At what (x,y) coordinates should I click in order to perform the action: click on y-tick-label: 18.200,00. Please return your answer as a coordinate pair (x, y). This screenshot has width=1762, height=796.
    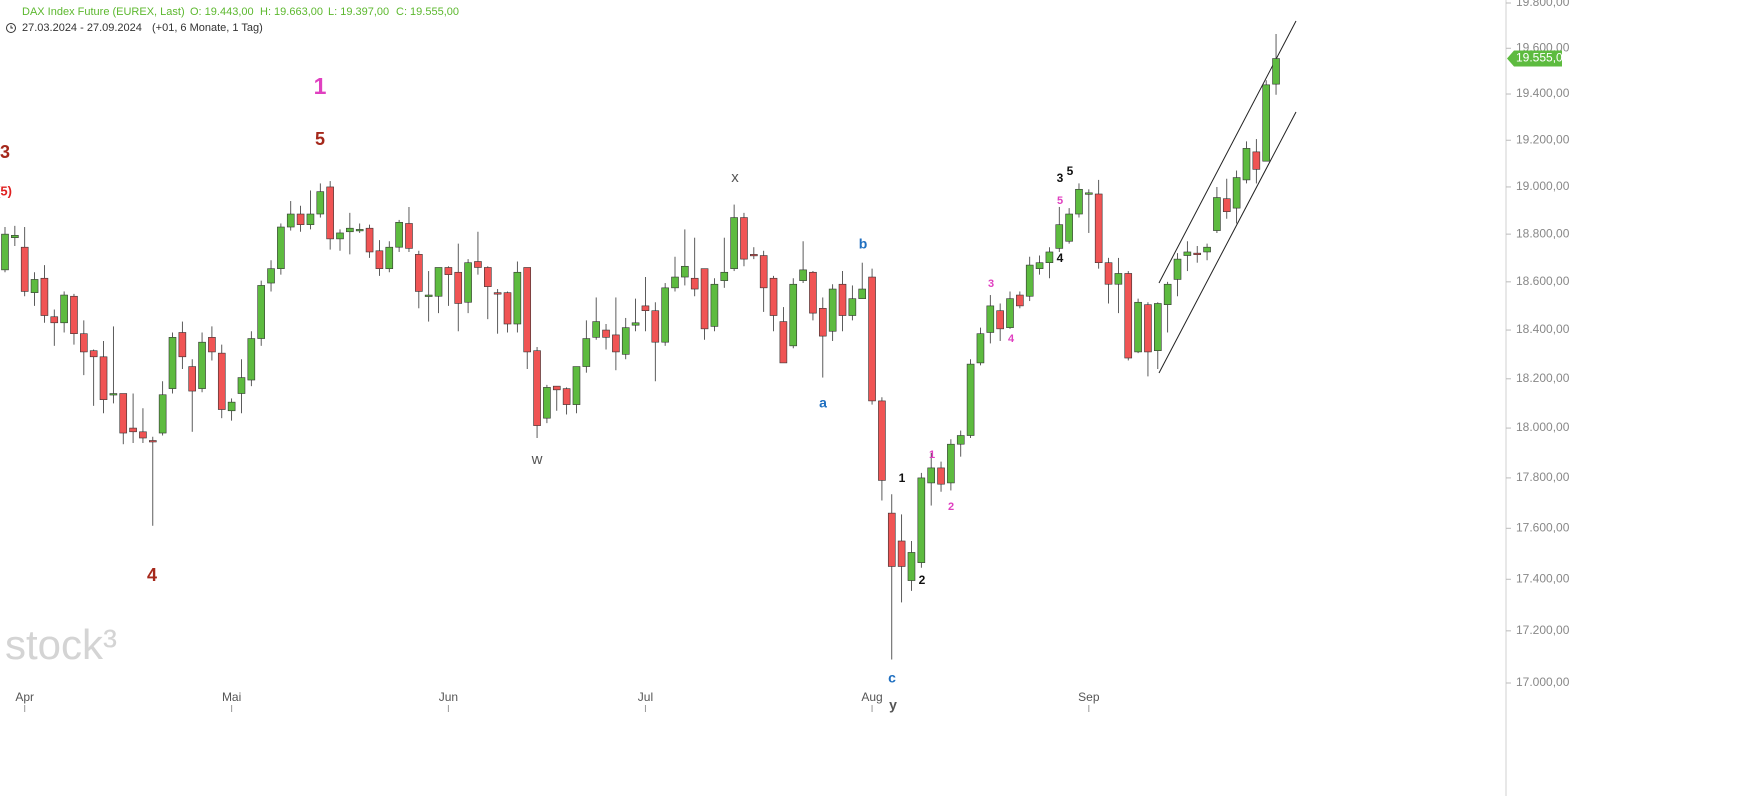
    Looking at the image, I should click on (1543, 378).